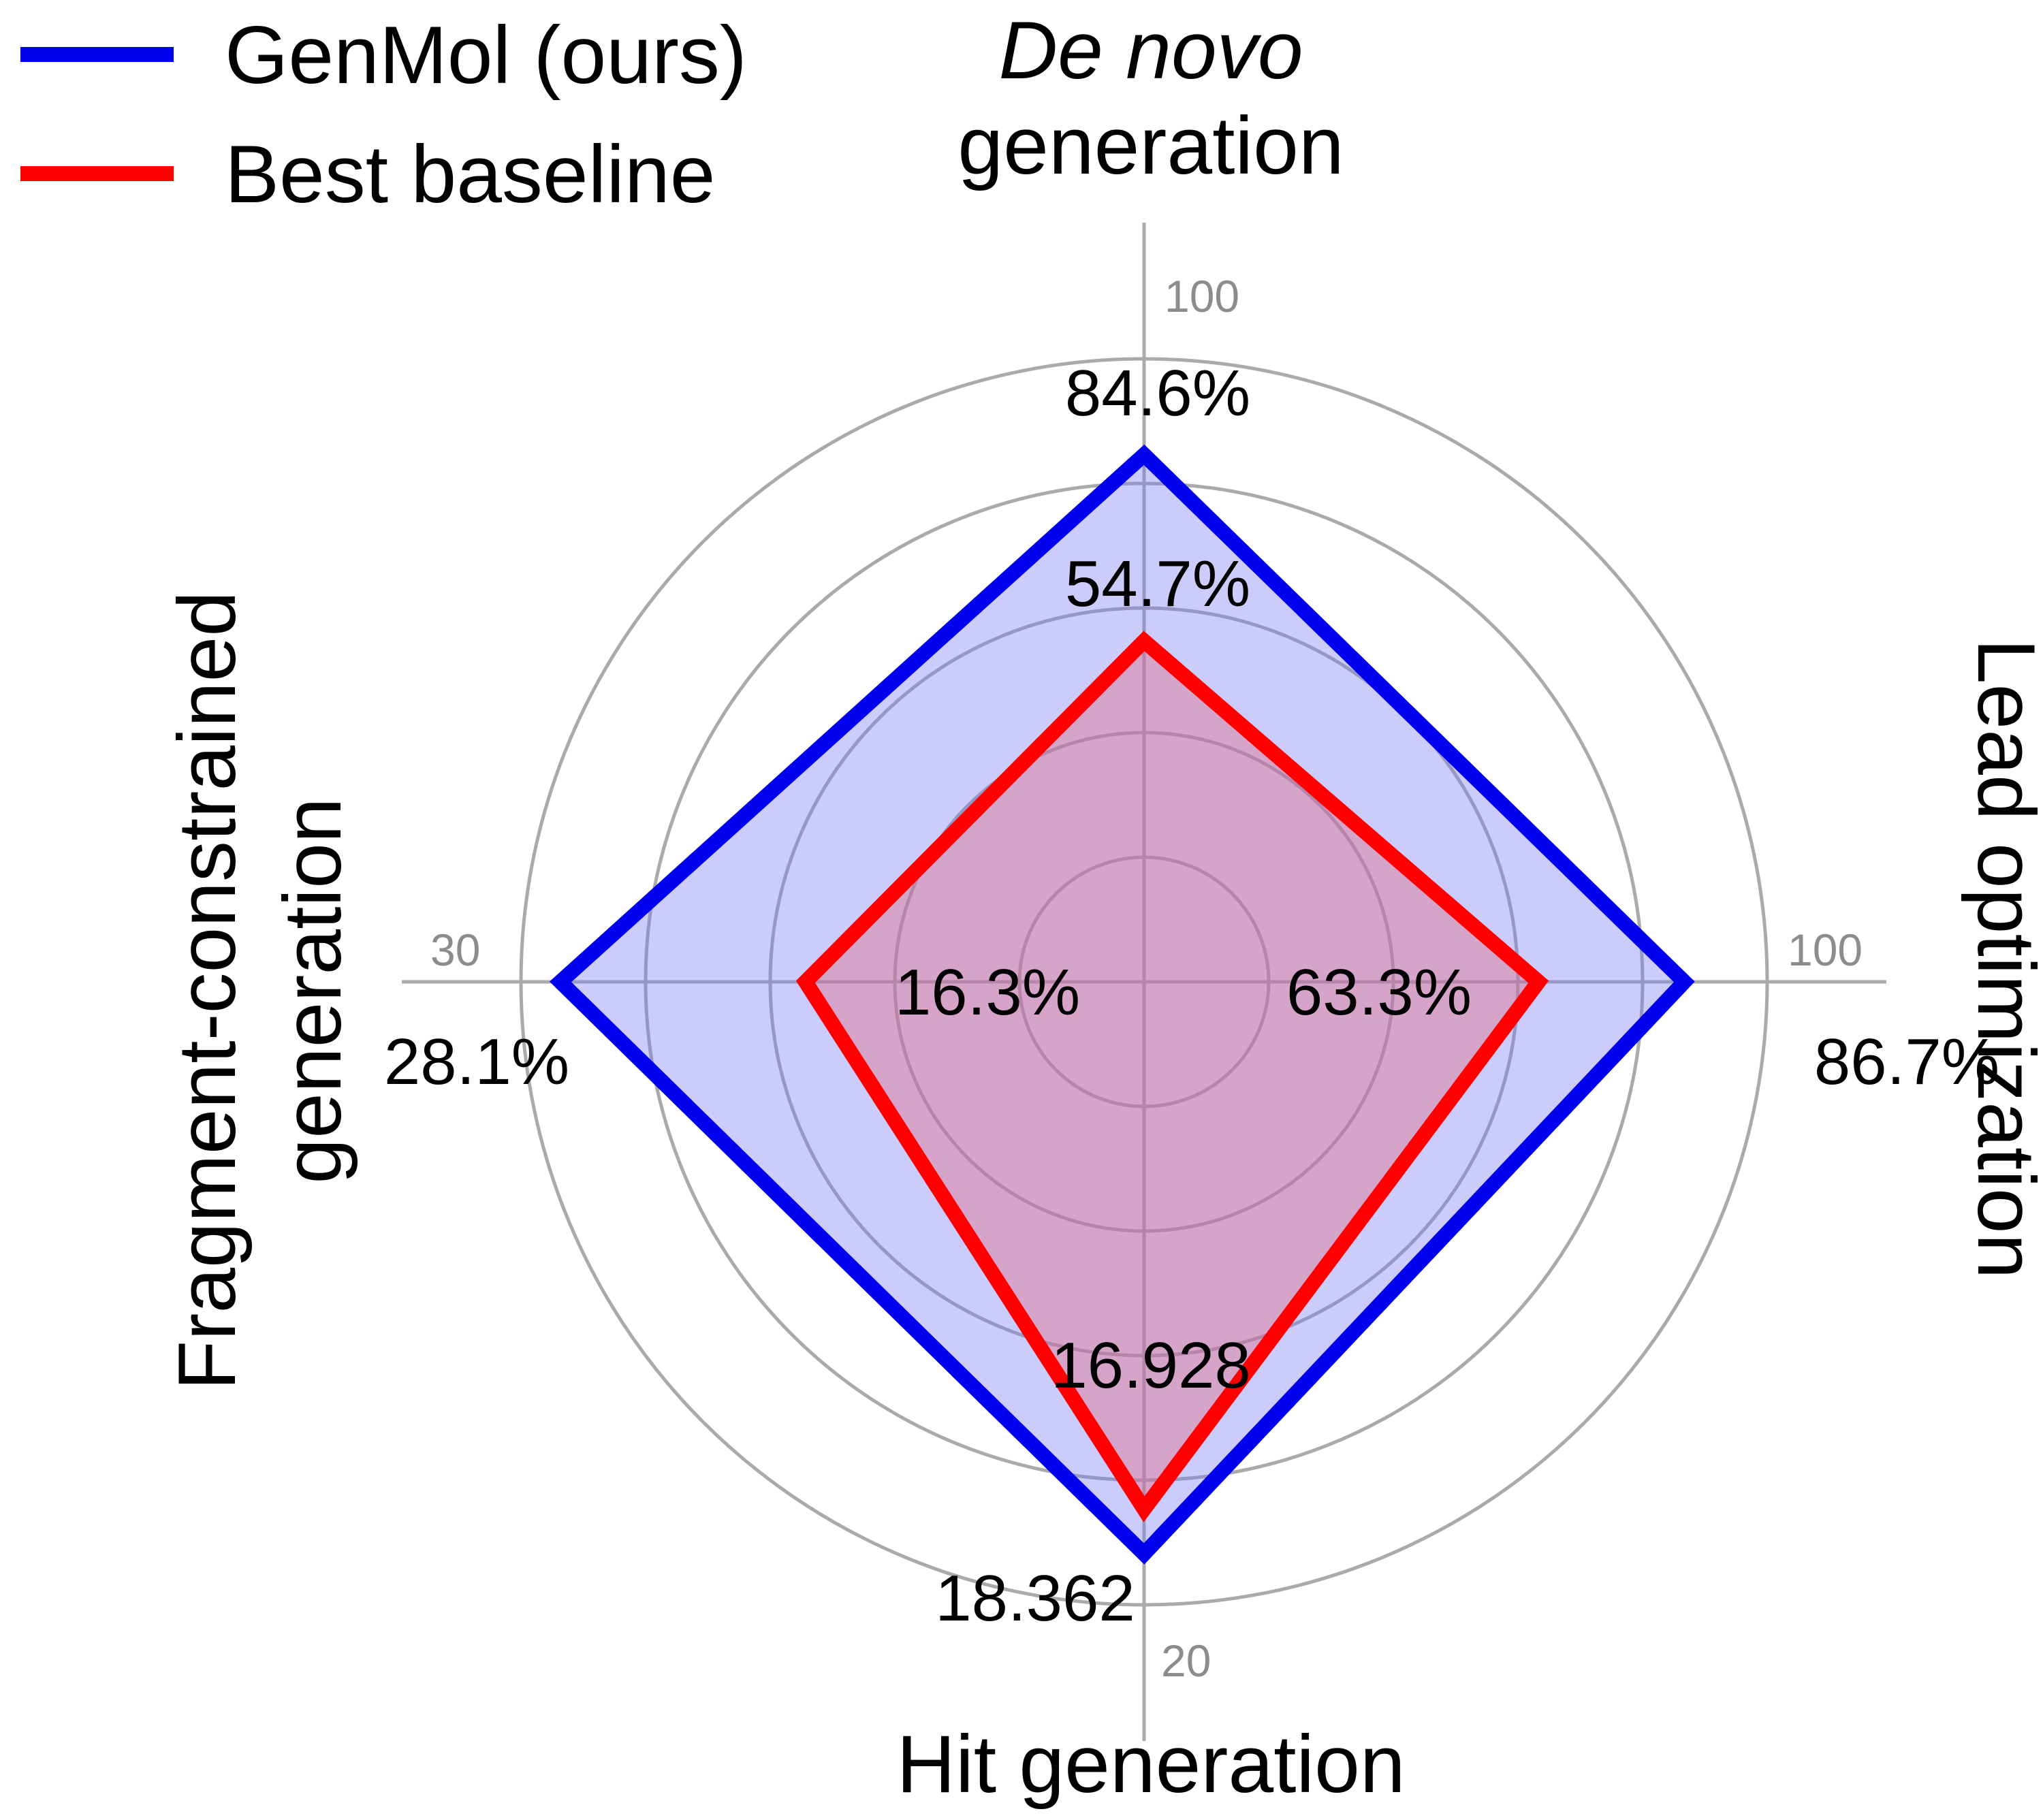  What do you see at coordinates (455, 950) in the screenshot?
I see `tick-label-fragment-max: 30` at bounding box center [455, 950].